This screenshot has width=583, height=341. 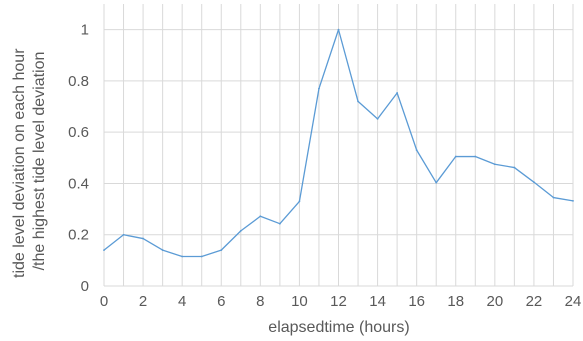 I want to click on x-tick-label: 10, so click(x=299, y=301).